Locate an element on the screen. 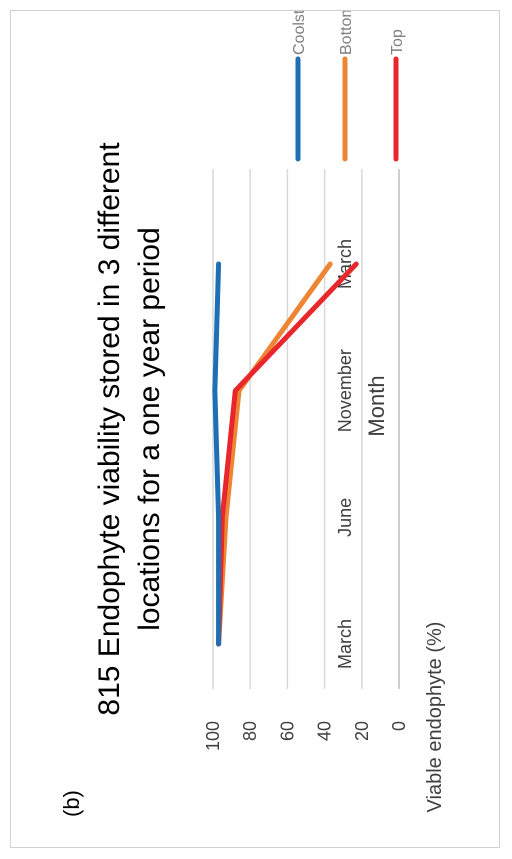 This screenshot has height=859, width=512. panel-label: (b) is located at coordinates (71, 803).